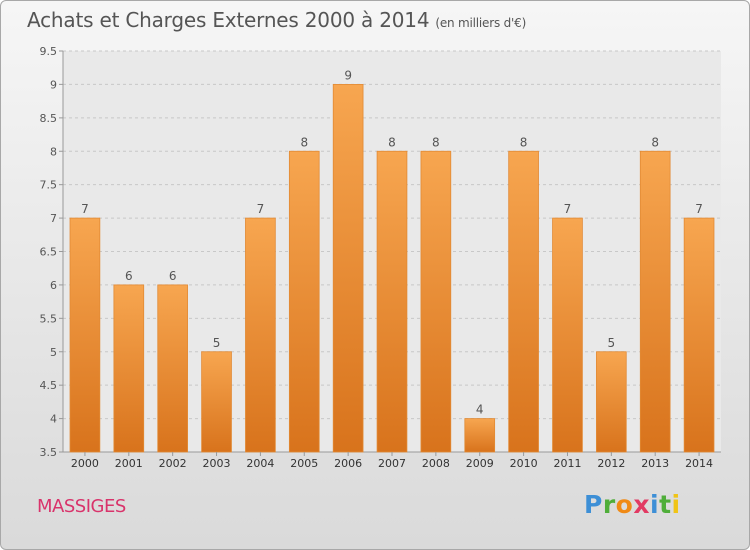 The width and height of the screenshot is (750, 550). What do you see at coordinates (49, 452) in the screenshot?
I see `y-tick-label: 3.5` at bounding box center [49, 452].